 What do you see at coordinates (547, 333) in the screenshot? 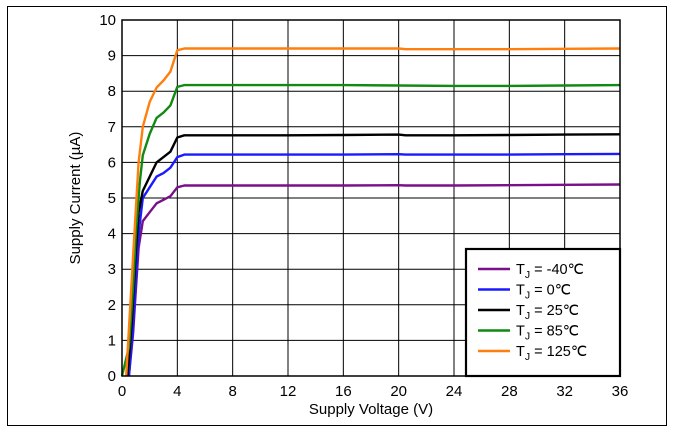
I see `legend-label-3: TJ = 85℃` at bounding box center [547, 333].